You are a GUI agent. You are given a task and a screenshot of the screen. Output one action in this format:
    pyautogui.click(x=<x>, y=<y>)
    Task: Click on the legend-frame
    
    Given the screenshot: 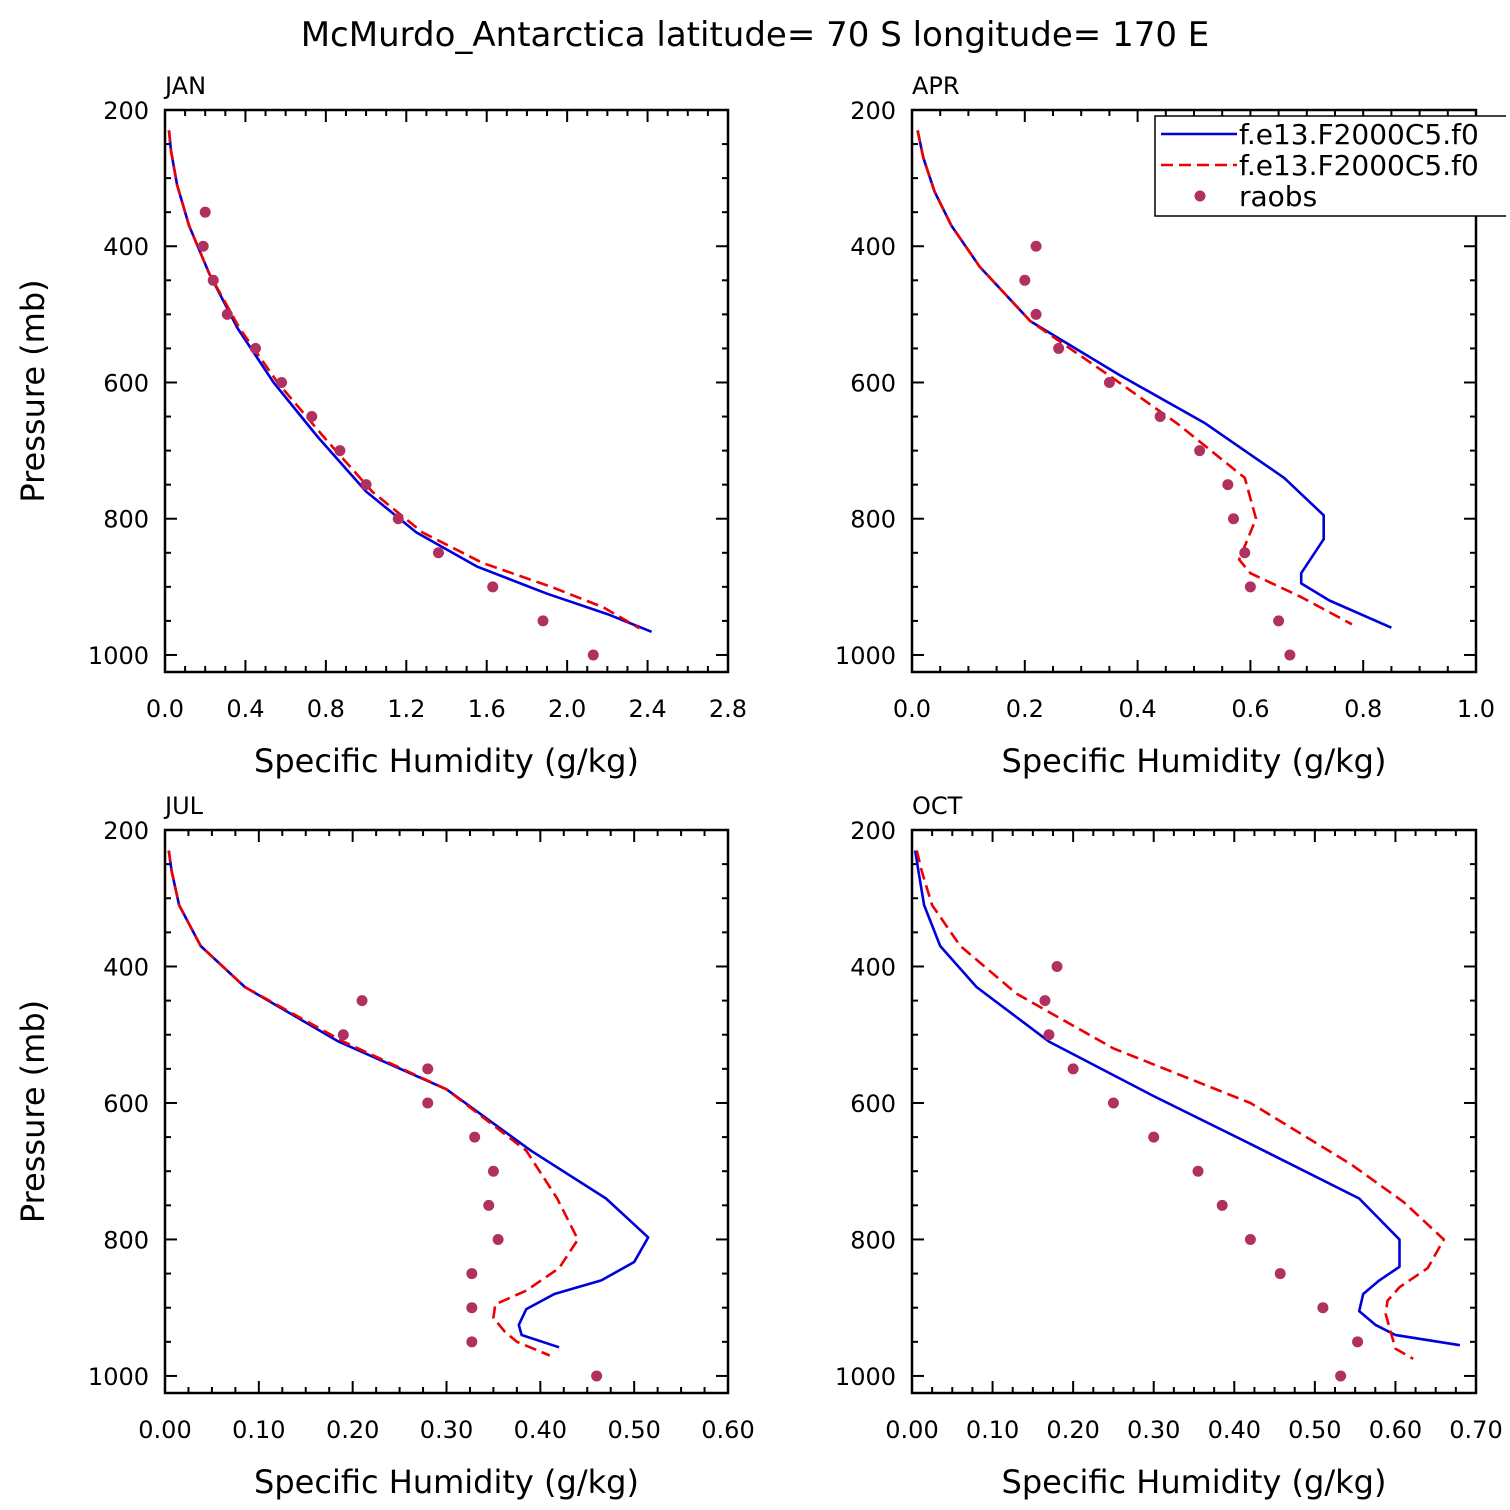 What is the action you would take?
    pyautogui.click(x=1330, y=166)
    